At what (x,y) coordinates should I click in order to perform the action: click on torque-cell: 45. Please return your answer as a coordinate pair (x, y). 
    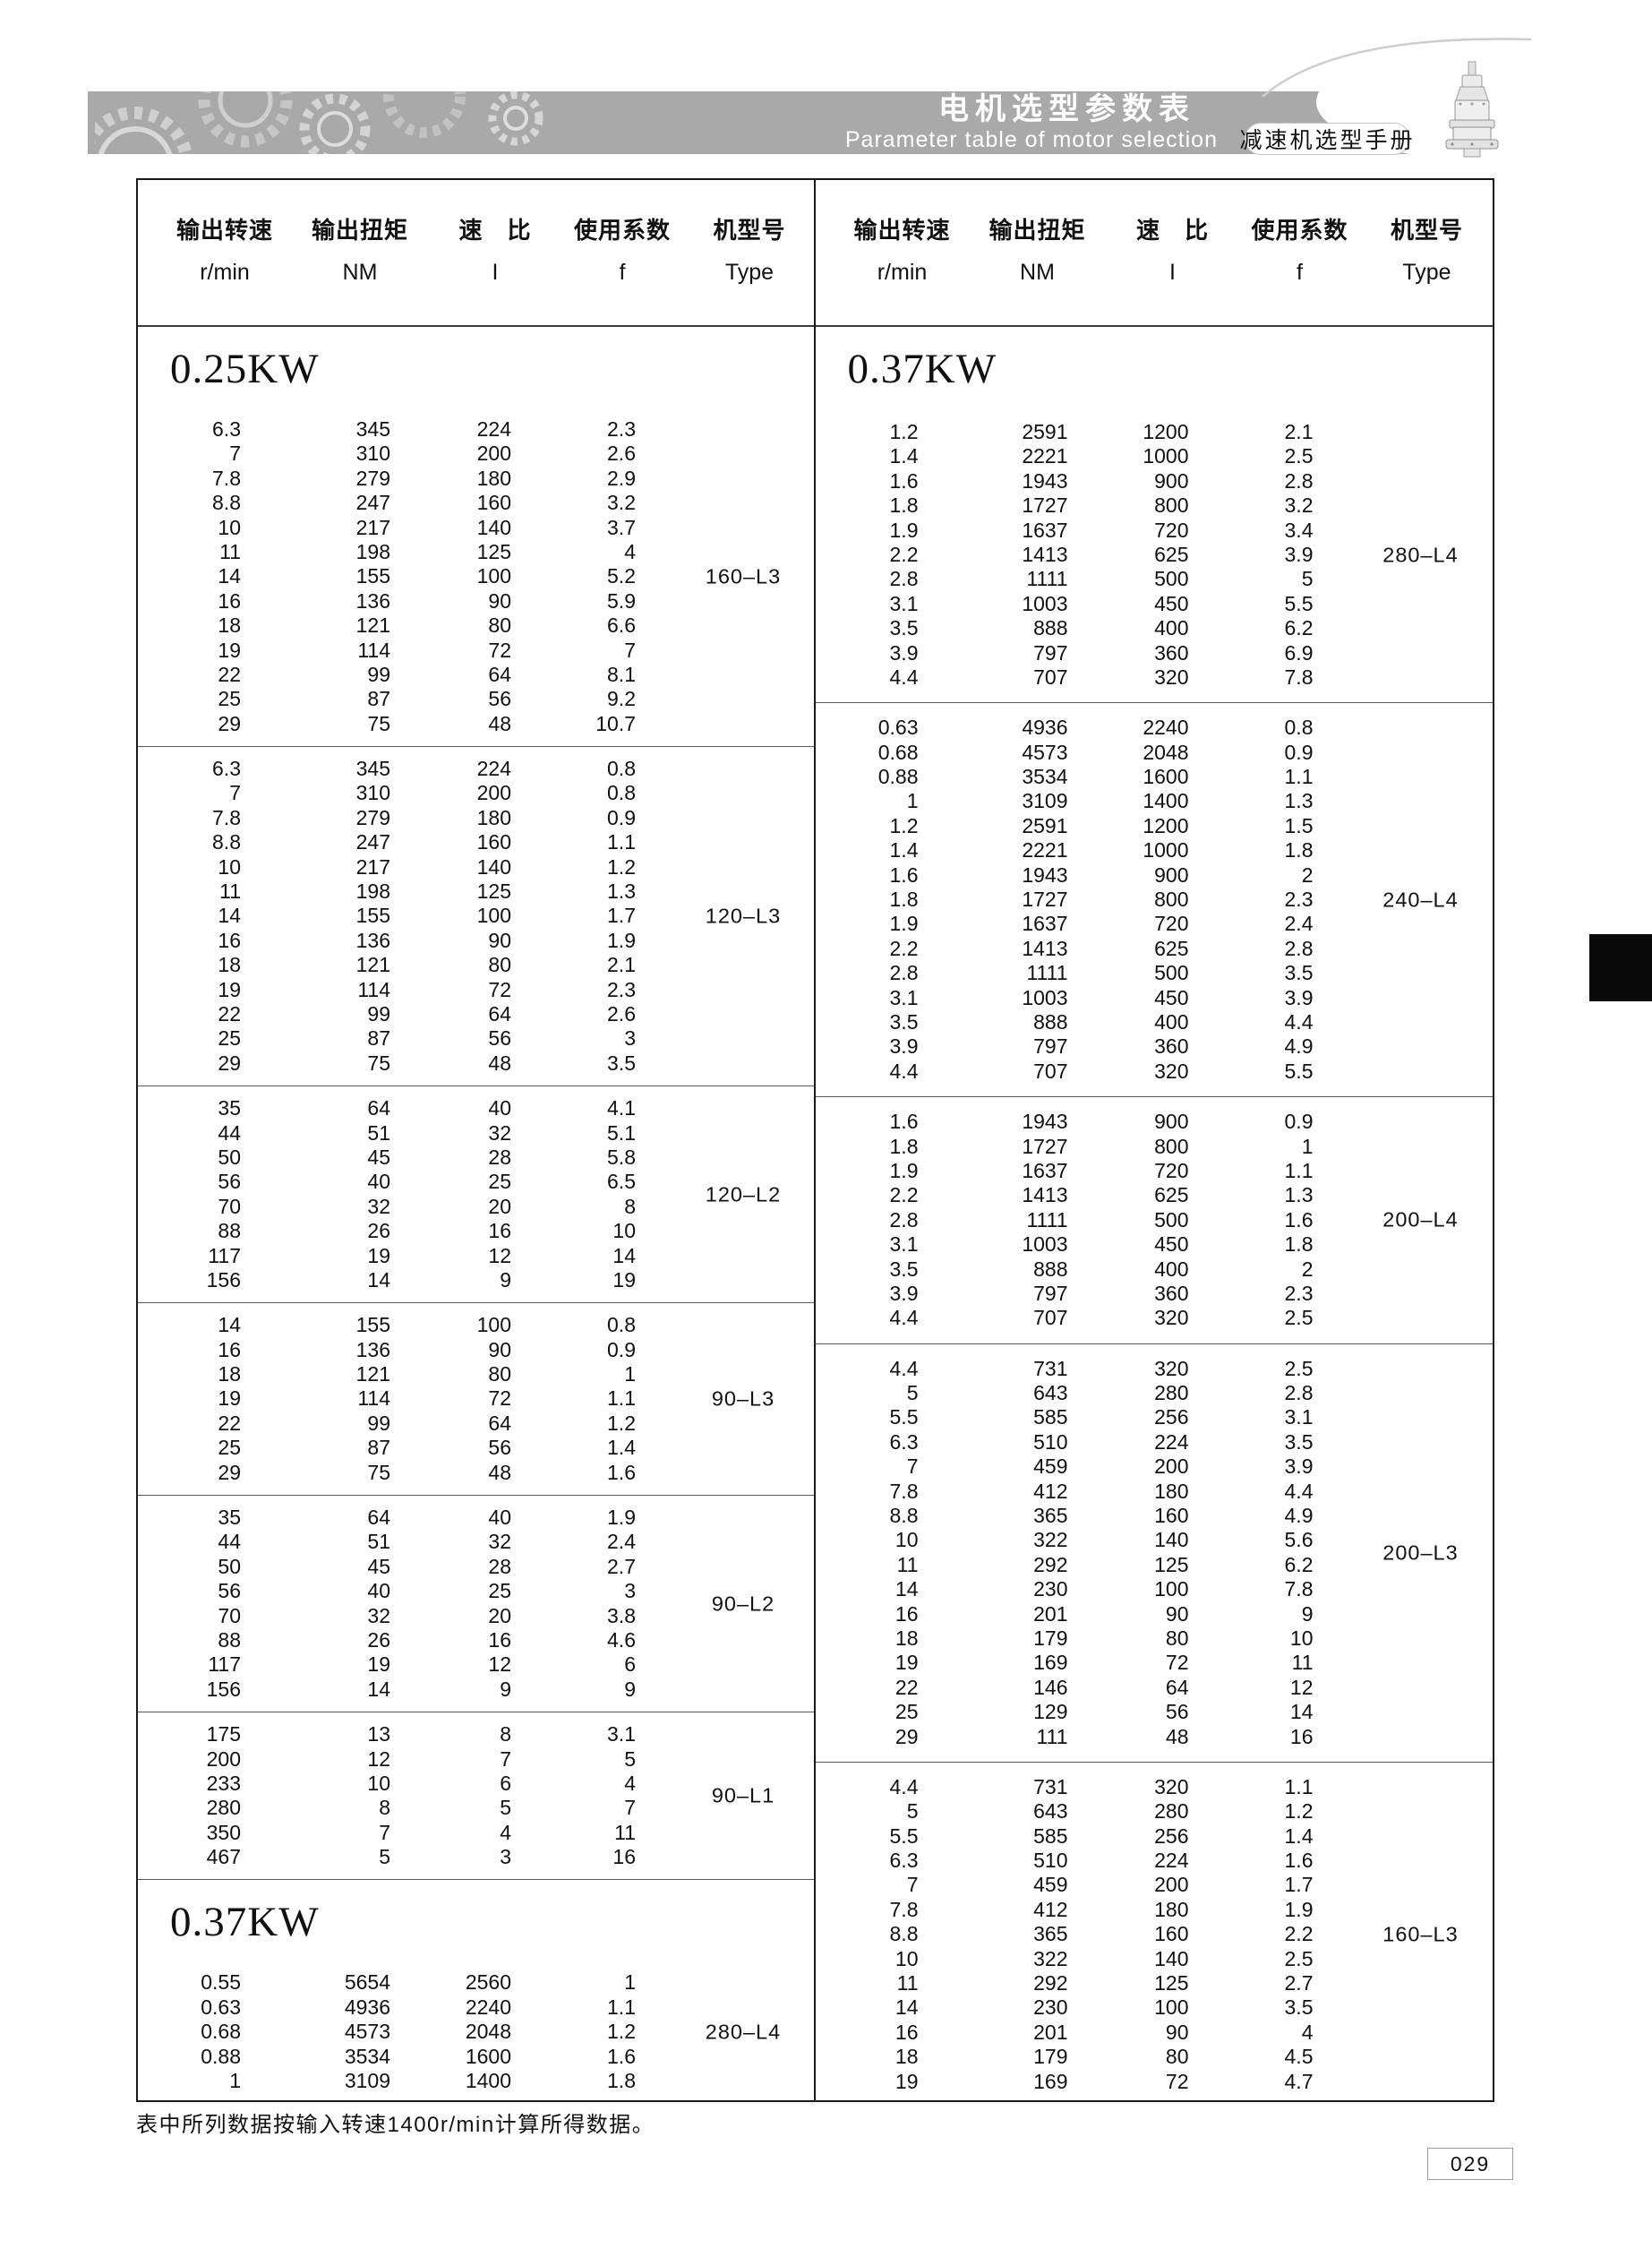
    Looking at the image, I should click on (378, 1566).